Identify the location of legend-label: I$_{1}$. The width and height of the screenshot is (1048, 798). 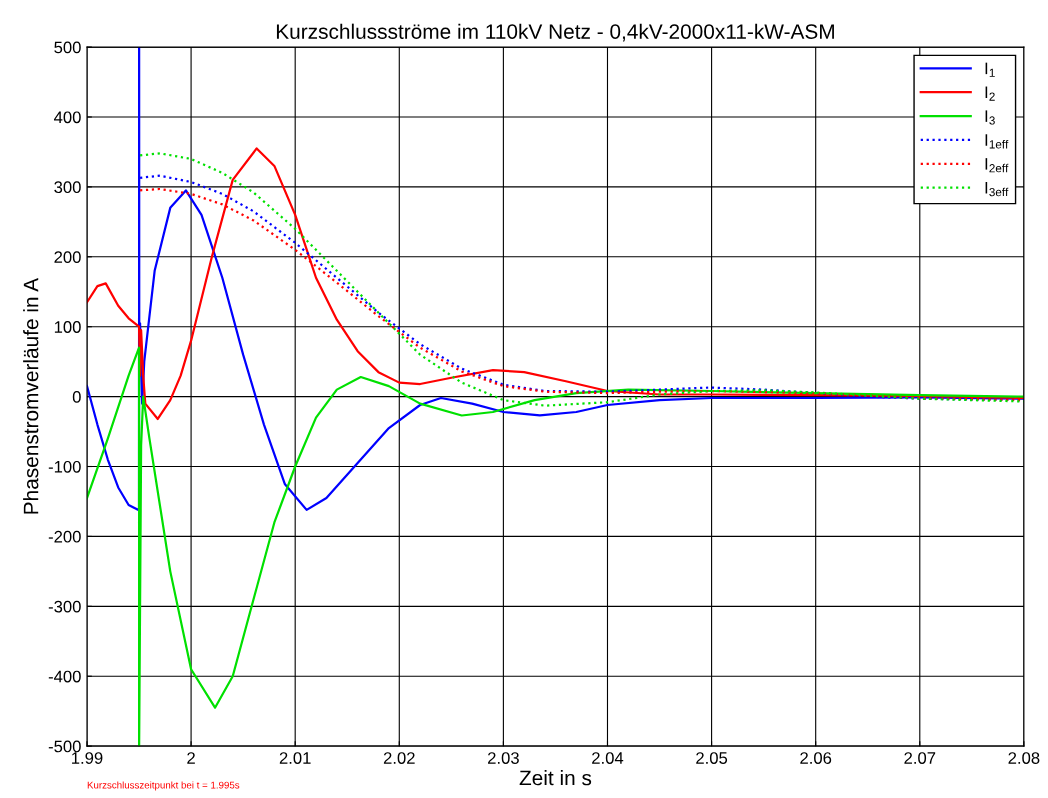
(990, 69).